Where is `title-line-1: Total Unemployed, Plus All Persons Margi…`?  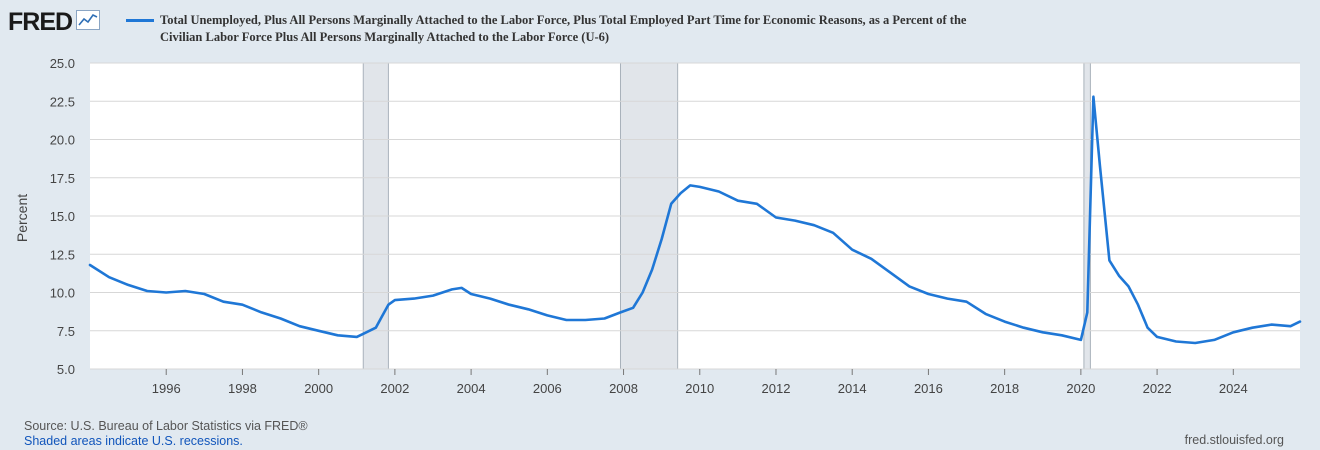
title-line-1: Total Unemployed, Plus All Persons Margi… is located at coordinates (563, 20).